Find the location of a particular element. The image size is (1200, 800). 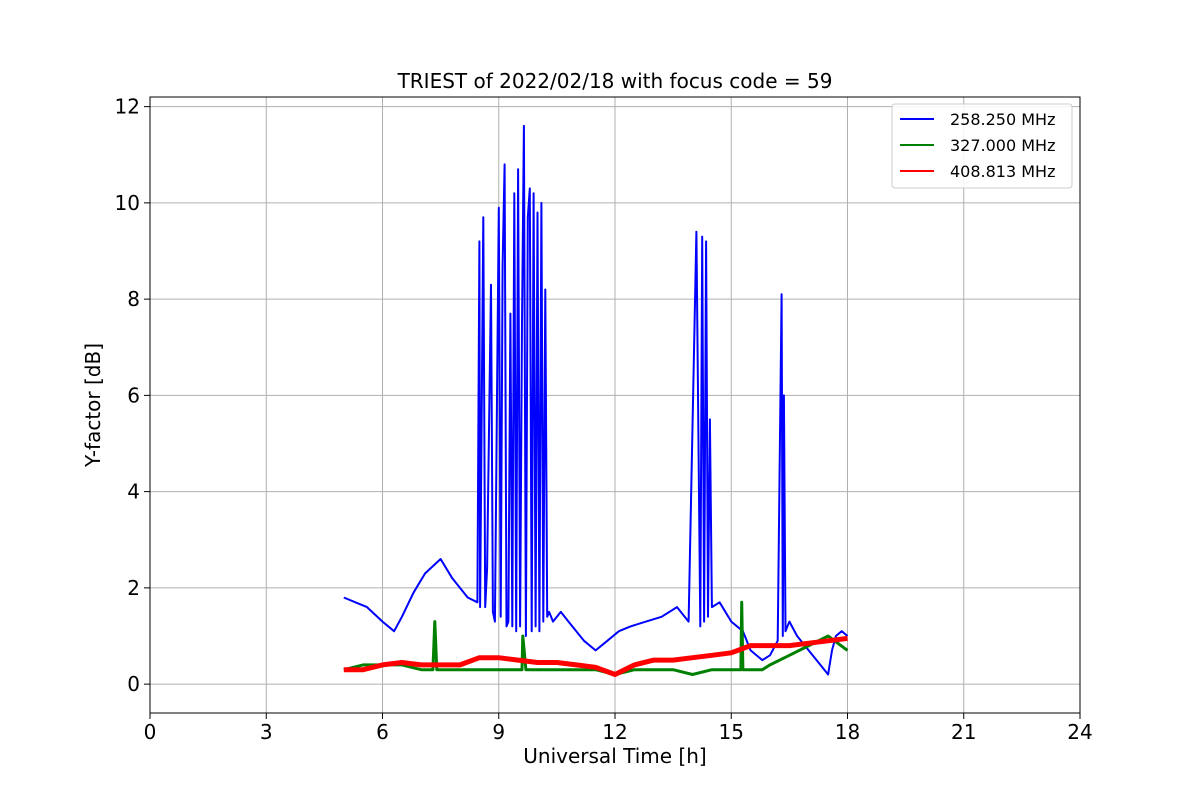

x-tick-label: 9 is located at coordinates (498, 732).